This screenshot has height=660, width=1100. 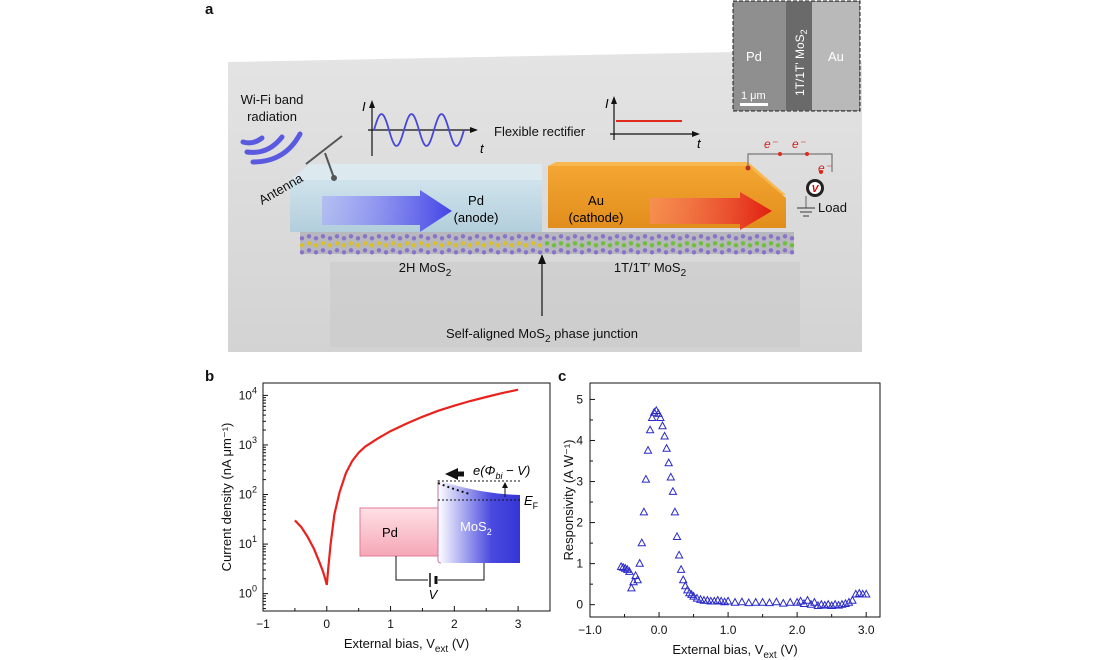 I want to click on voltmeter-label: V, so click(x=816, y=189).